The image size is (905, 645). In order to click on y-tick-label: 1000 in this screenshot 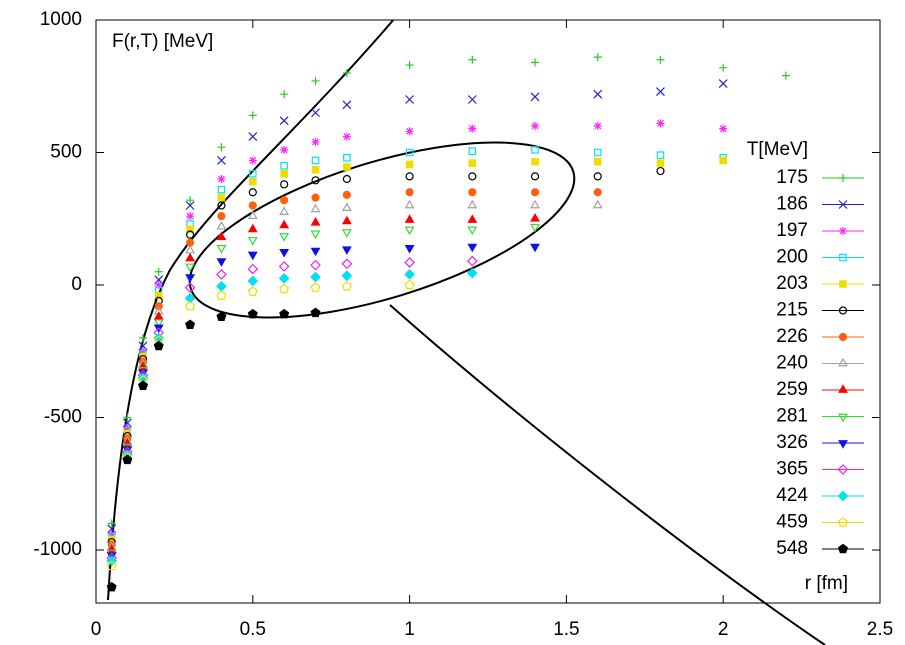, I will do `click(61, 19)`.